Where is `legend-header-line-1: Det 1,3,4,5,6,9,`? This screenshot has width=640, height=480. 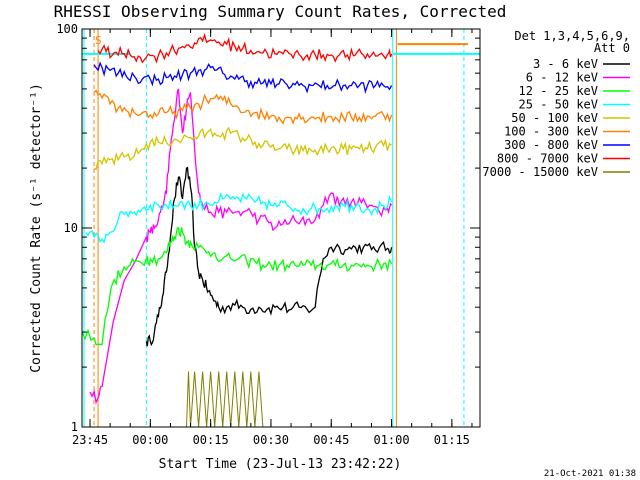
legend-header-line-1: Det 1,3,4,5,6,9, is located at coordinates (572, 36).